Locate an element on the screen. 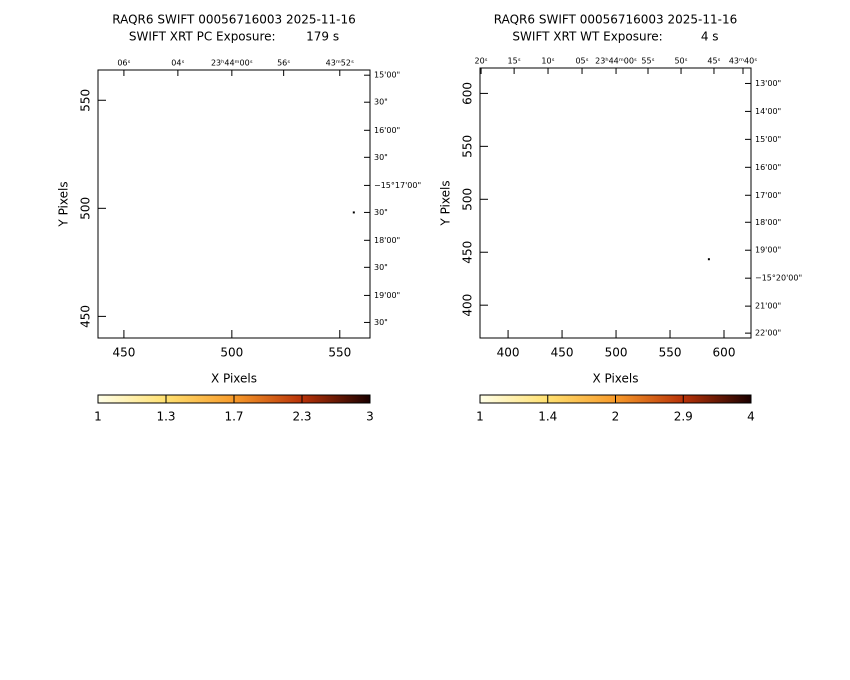  chart-subtitle: SWIFT XRT PC Exposure: 179 s is located at coordinates (234, 37).